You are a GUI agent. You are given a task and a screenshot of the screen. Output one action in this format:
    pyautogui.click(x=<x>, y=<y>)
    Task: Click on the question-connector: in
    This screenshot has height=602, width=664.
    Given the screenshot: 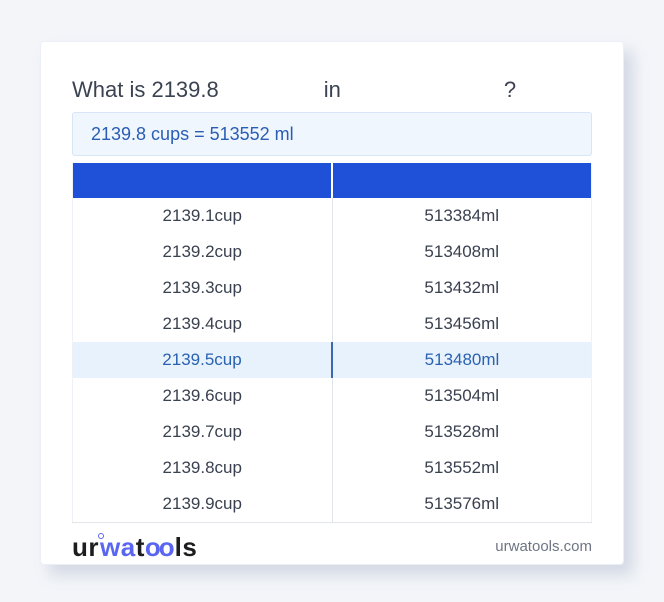 What is the action you would take?
    pyautogui.click(x=332, y=89)
    